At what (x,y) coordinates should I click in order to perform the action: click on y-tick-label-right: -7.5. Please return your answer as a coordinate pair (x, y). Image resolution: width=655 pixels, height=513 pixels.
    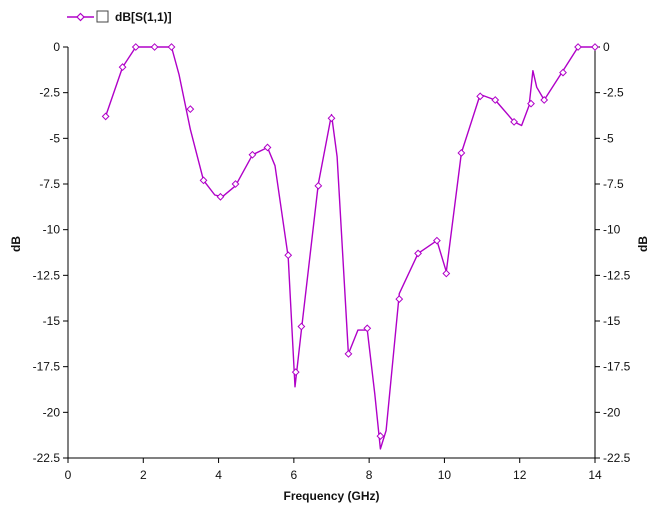
    Looking at the image, I should click on (613, 184).